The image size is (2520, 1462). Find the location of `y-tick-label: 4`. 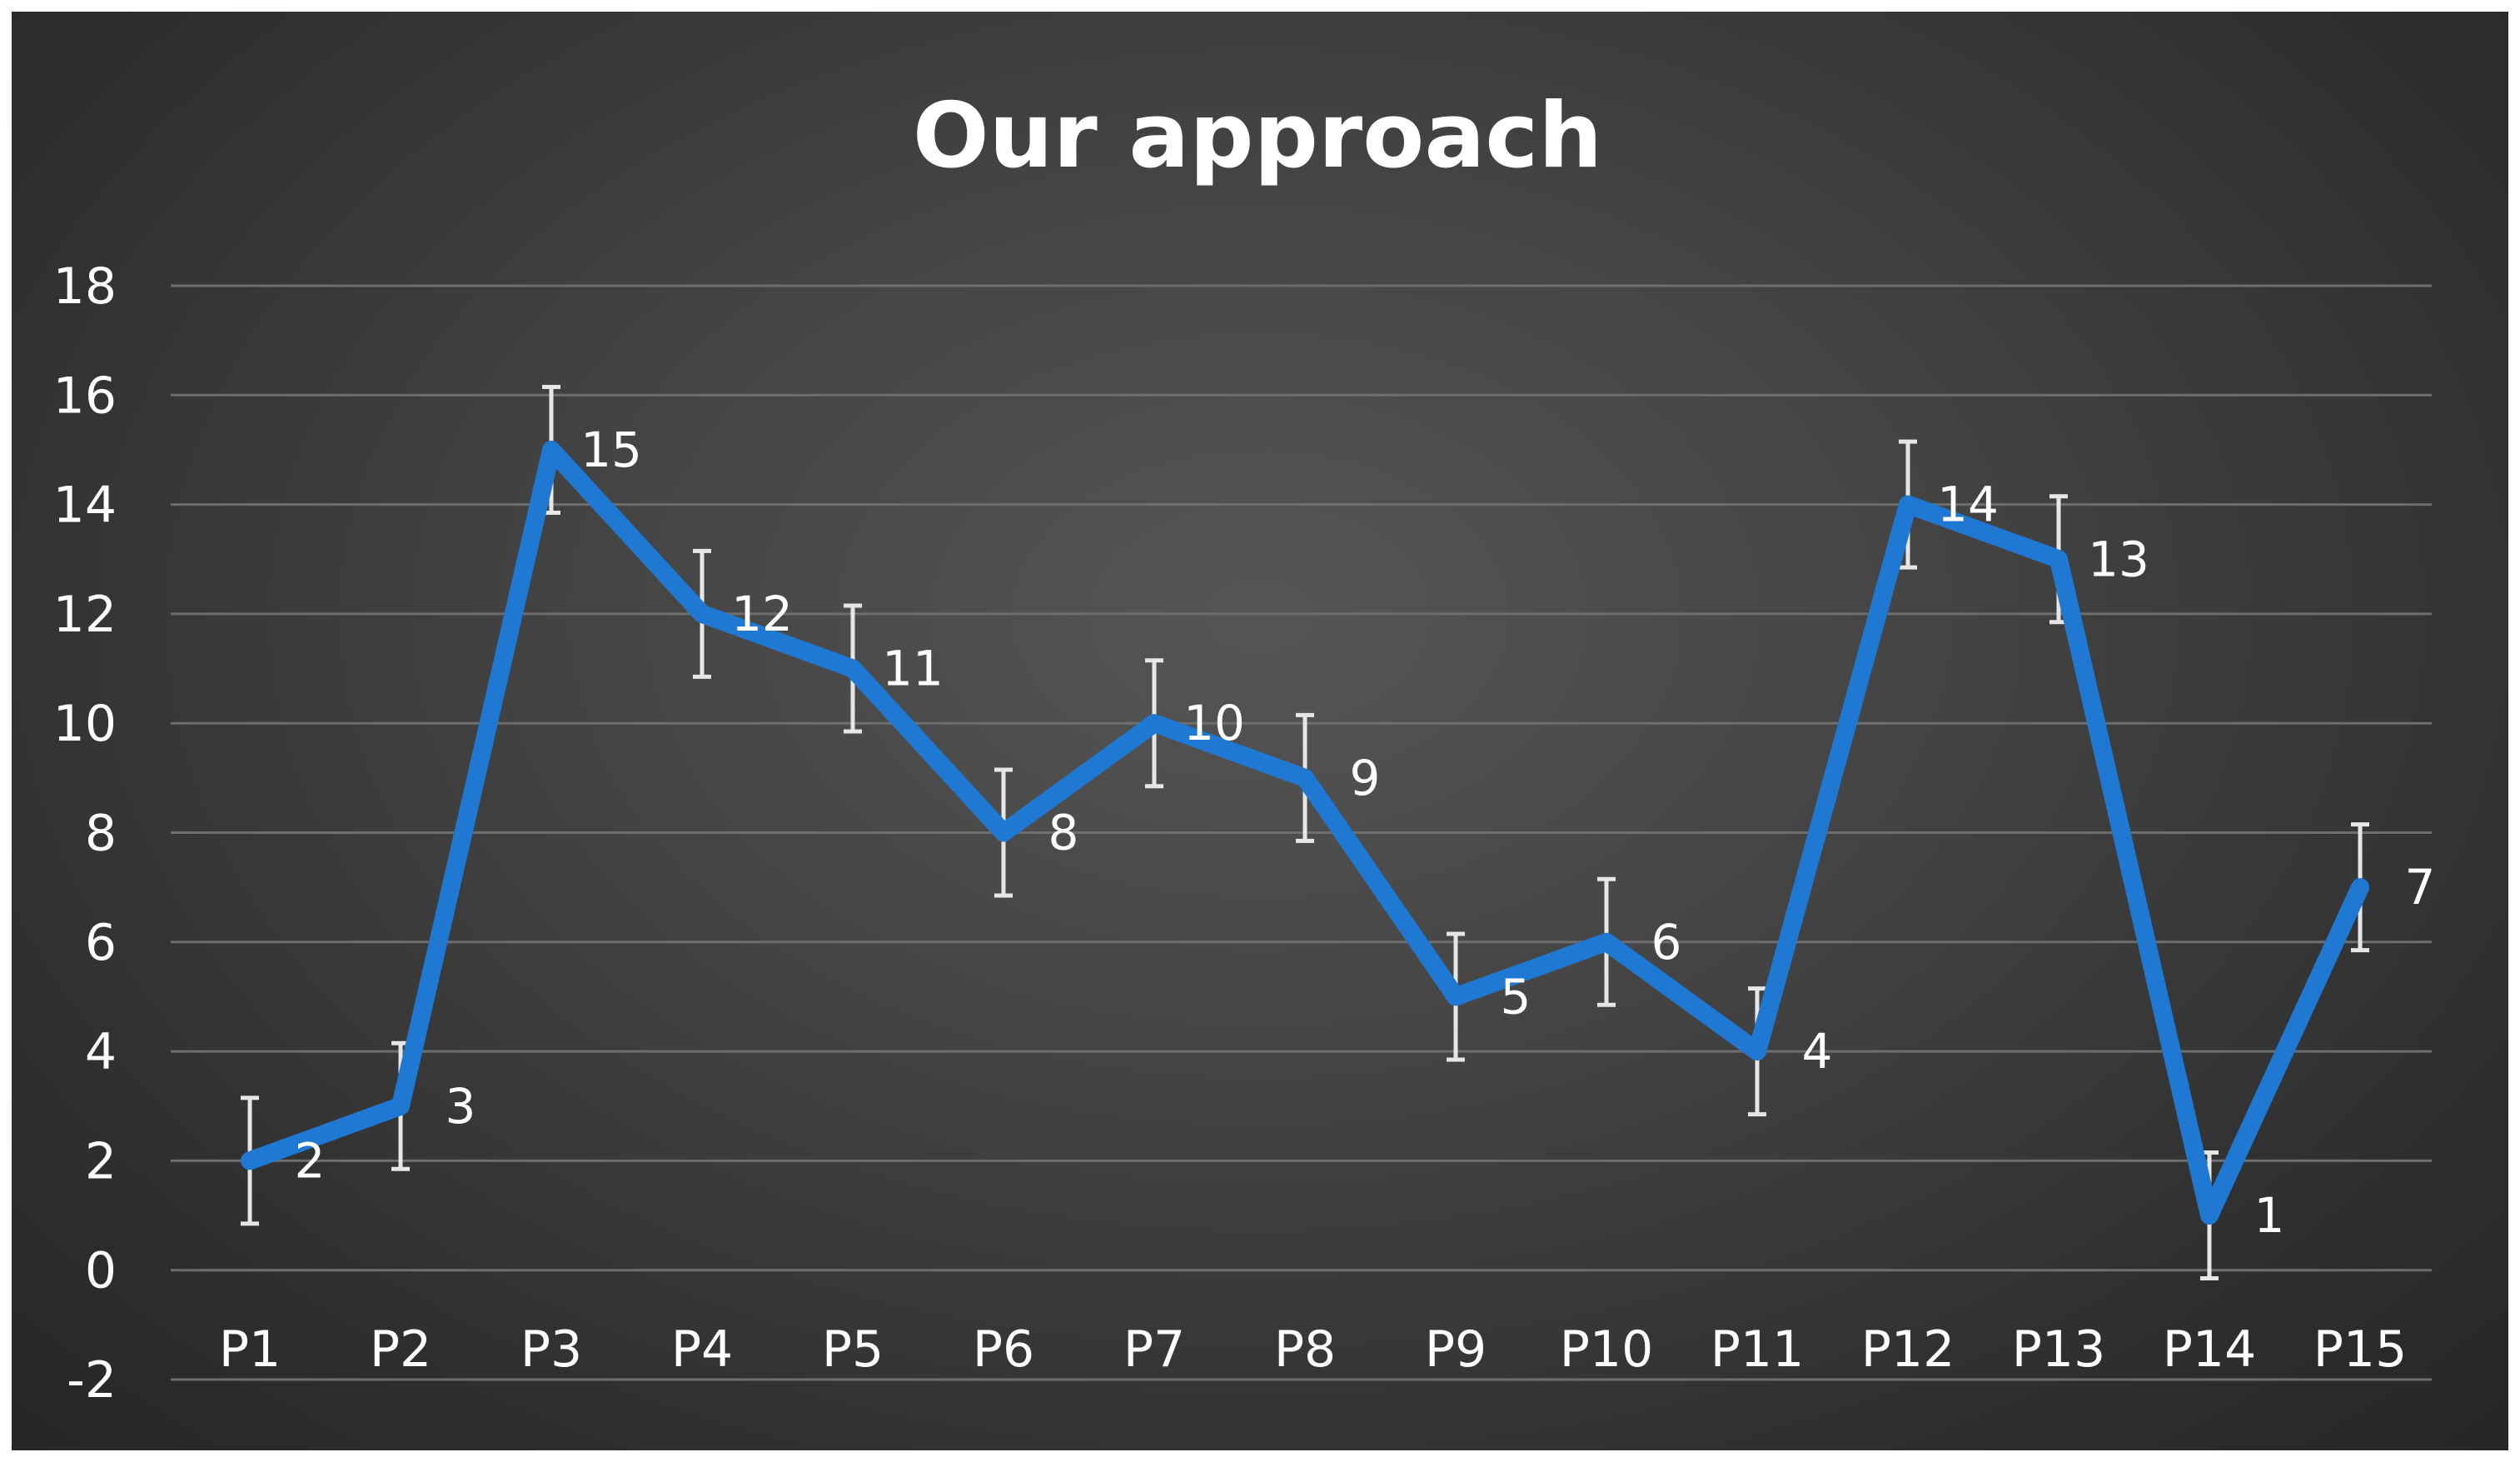

y-tick-label: 4 is located at coordinates (101, 1052).